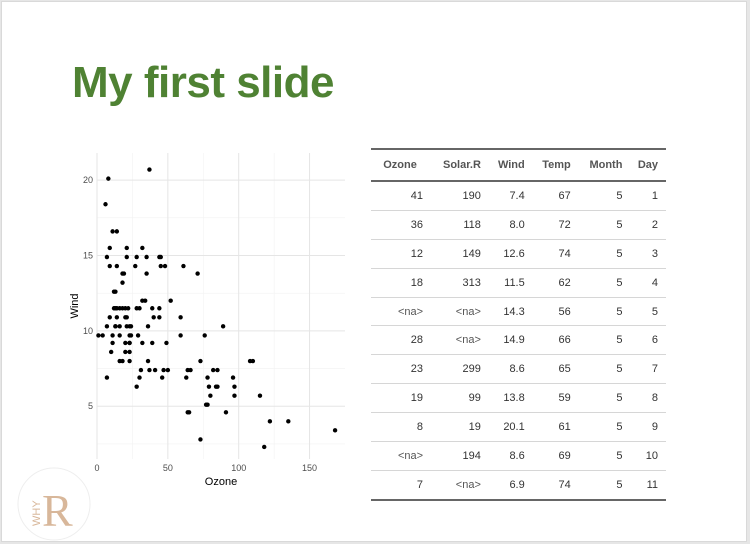 This screenshot has height=544, width=750. Describe the element at coordinates (460, 369) in the screenshot. I see `table-cell: 299` at that location.